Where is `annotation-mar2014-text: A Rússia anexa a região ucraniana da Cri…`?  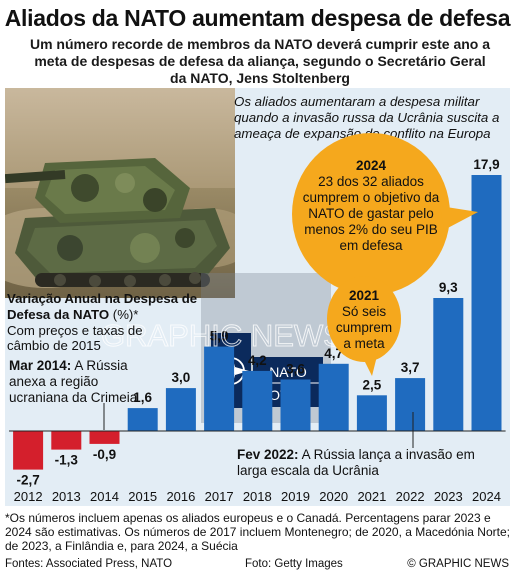
annotation-mar2014-text: A Rússia anexa a região ucraniana da Cri… is located at coordinates (73, 381).